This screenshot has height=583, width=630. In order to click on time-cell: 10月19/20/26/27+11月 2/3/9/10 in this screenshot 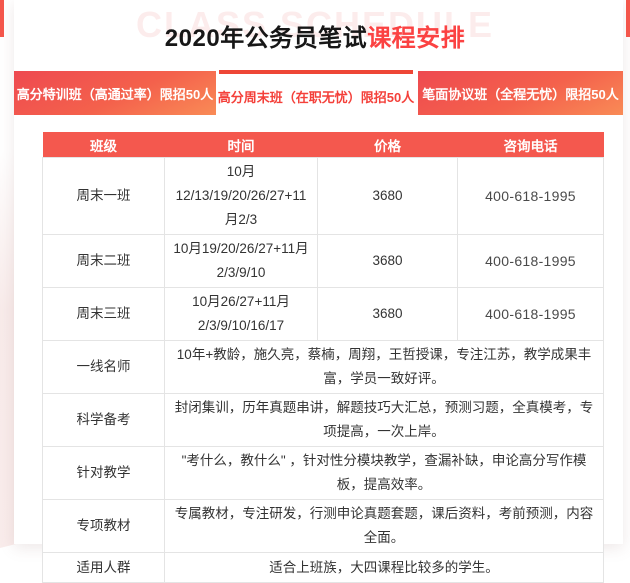, I will do `click(241, 261)`.